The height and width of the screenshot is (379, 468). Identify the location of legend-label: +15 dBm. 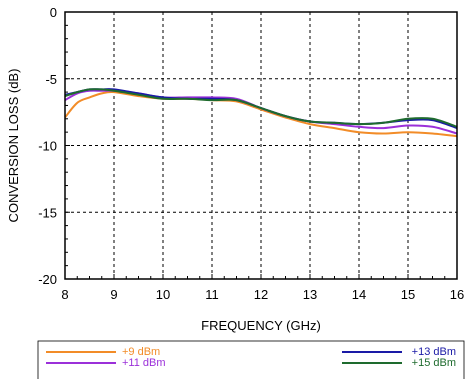
(434, 363).